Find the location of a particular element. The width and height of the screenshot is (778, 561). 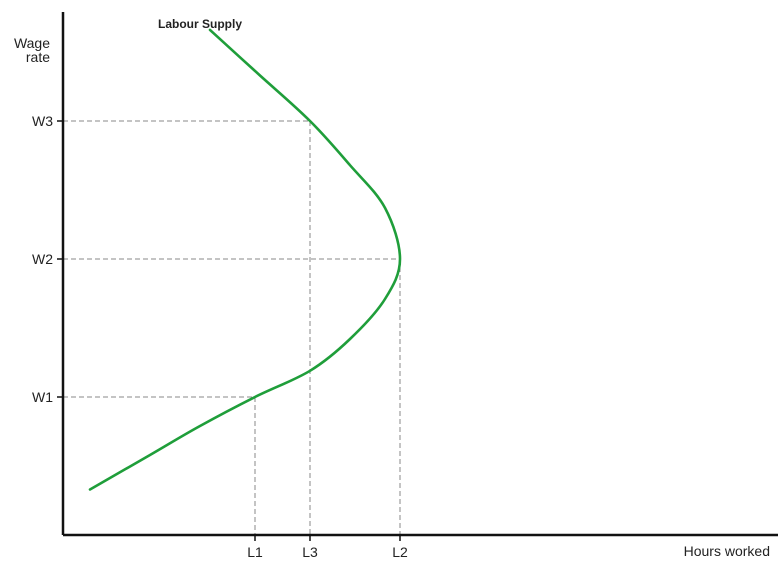

x-tick-label-l2: L2 is located at coordinates (400, 552).